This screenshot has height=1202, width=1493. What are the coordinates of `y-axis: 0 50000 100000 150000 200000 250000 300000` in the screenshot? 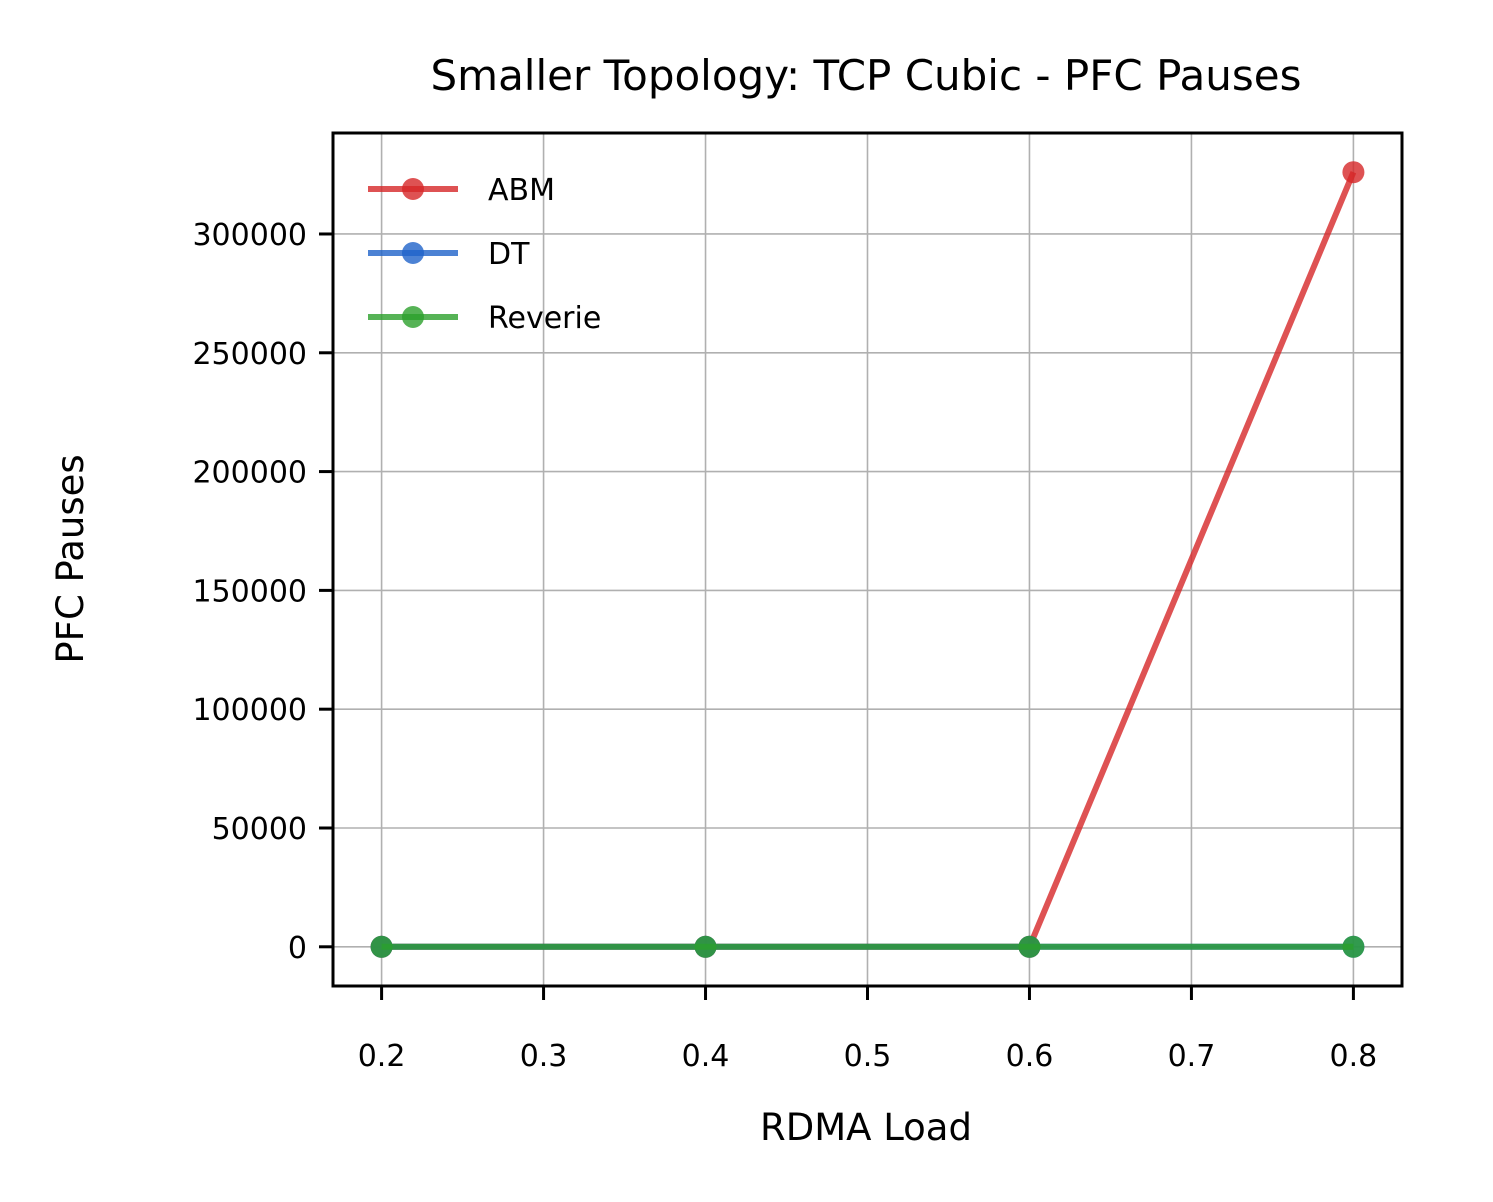 It's located at (262, 592).